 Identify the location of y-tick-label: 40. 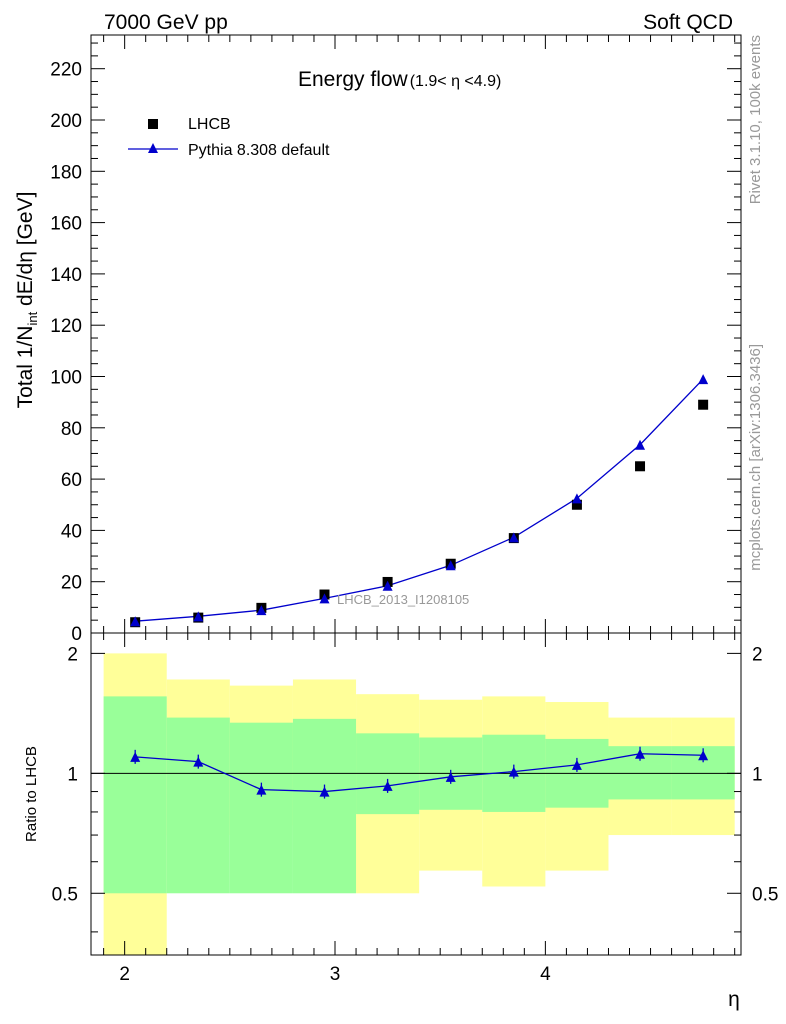
(71, 531).